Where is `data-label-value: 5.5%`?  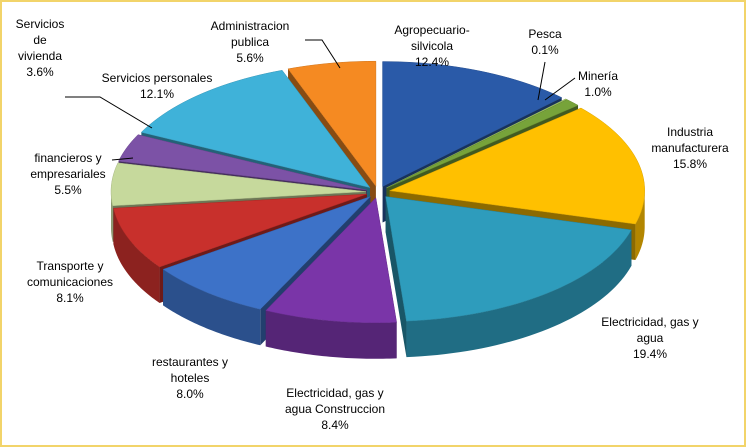
data-label-value: 5.5% is located at coordinates (68, 190).